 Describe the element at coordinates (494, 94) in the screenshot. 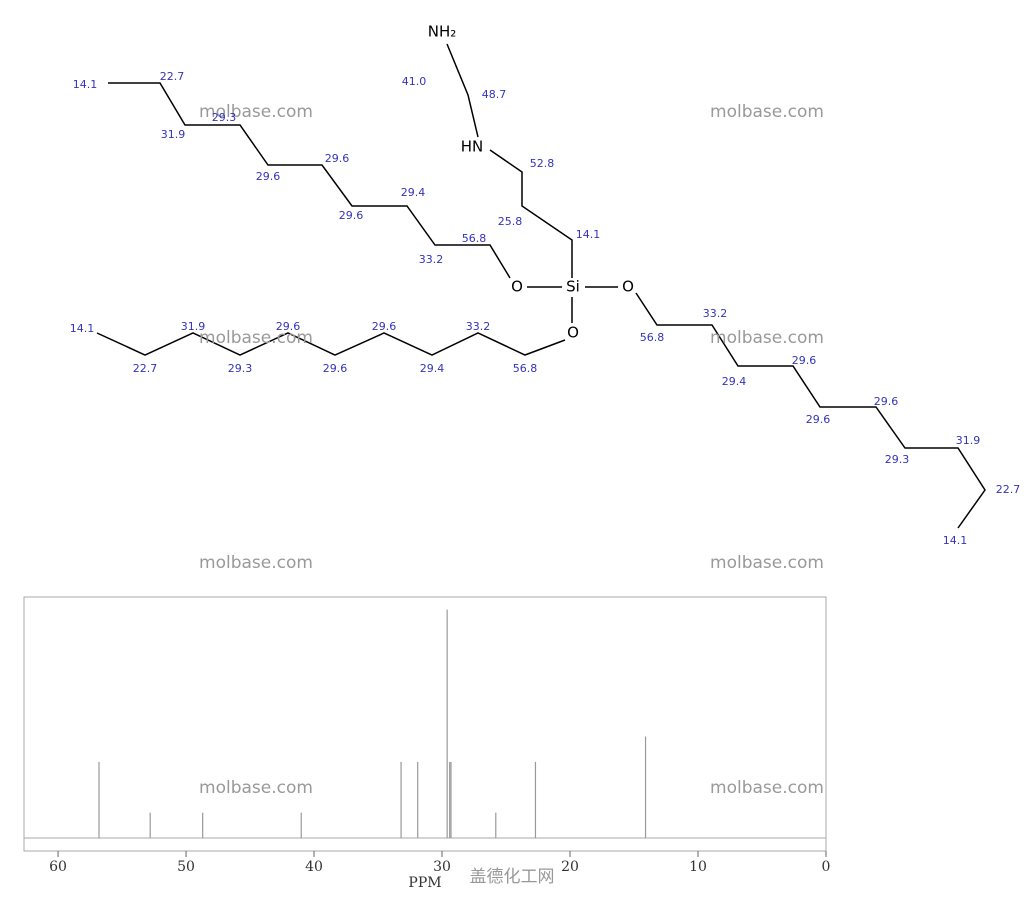

I see `shift-label: 48.7` at that location.